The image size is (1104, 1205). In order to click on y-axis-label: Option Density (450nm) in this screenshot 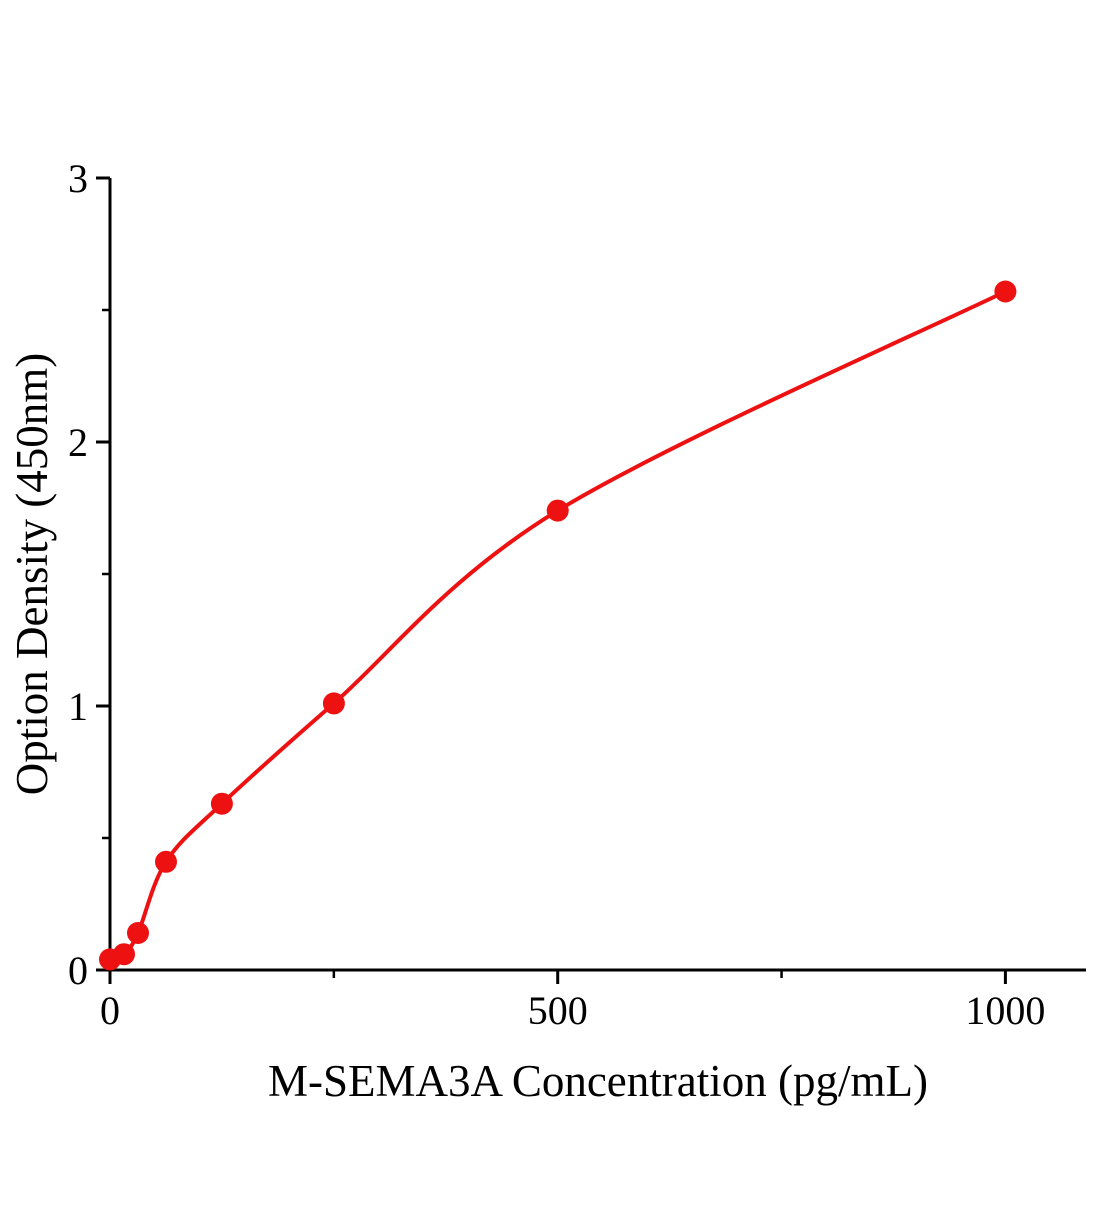, I will do `click(32, 574)`.